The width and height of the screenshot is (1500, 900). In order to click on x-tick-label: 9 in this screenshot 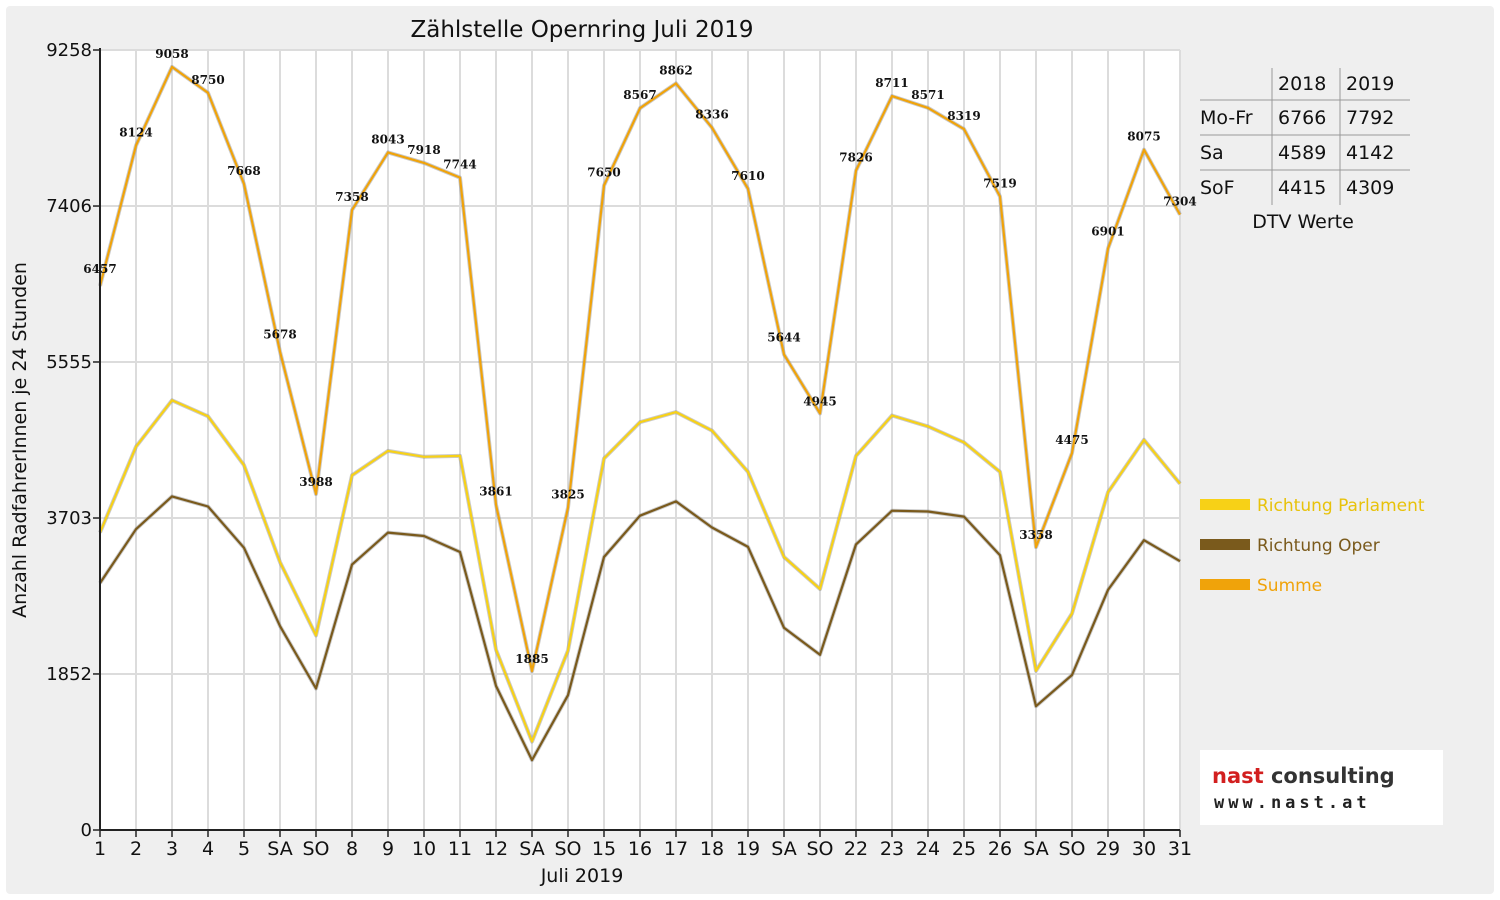, I will do `click(388, 849)`.